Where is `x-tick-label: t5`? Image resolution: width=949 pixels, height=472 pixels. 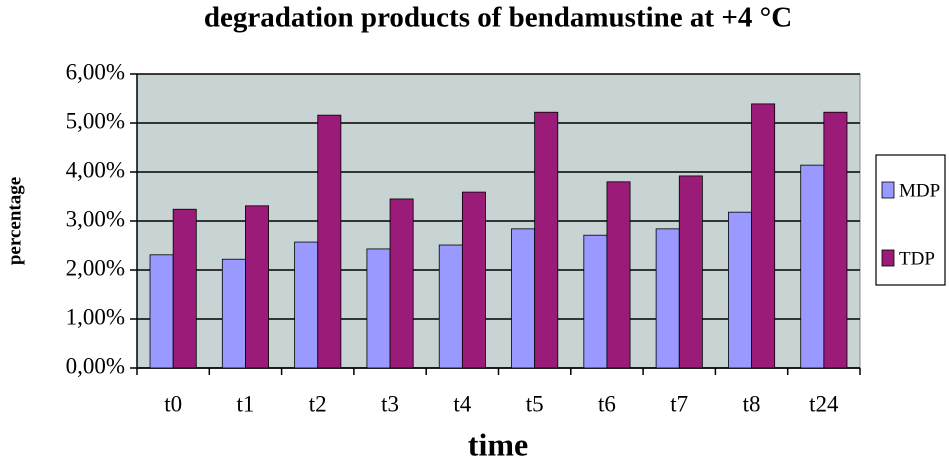
x-tick-label: t5 is located at coordinates (535, 403).